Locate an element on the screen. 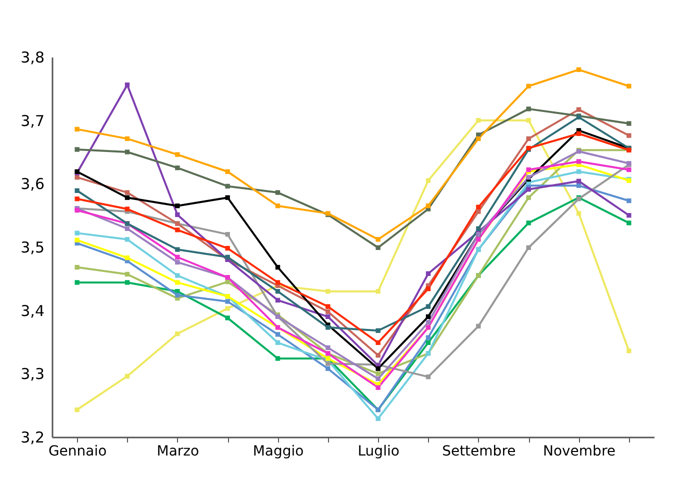 The image size is (674, 498). x-tick-label: Novembre is located at coordinates (579, 452).